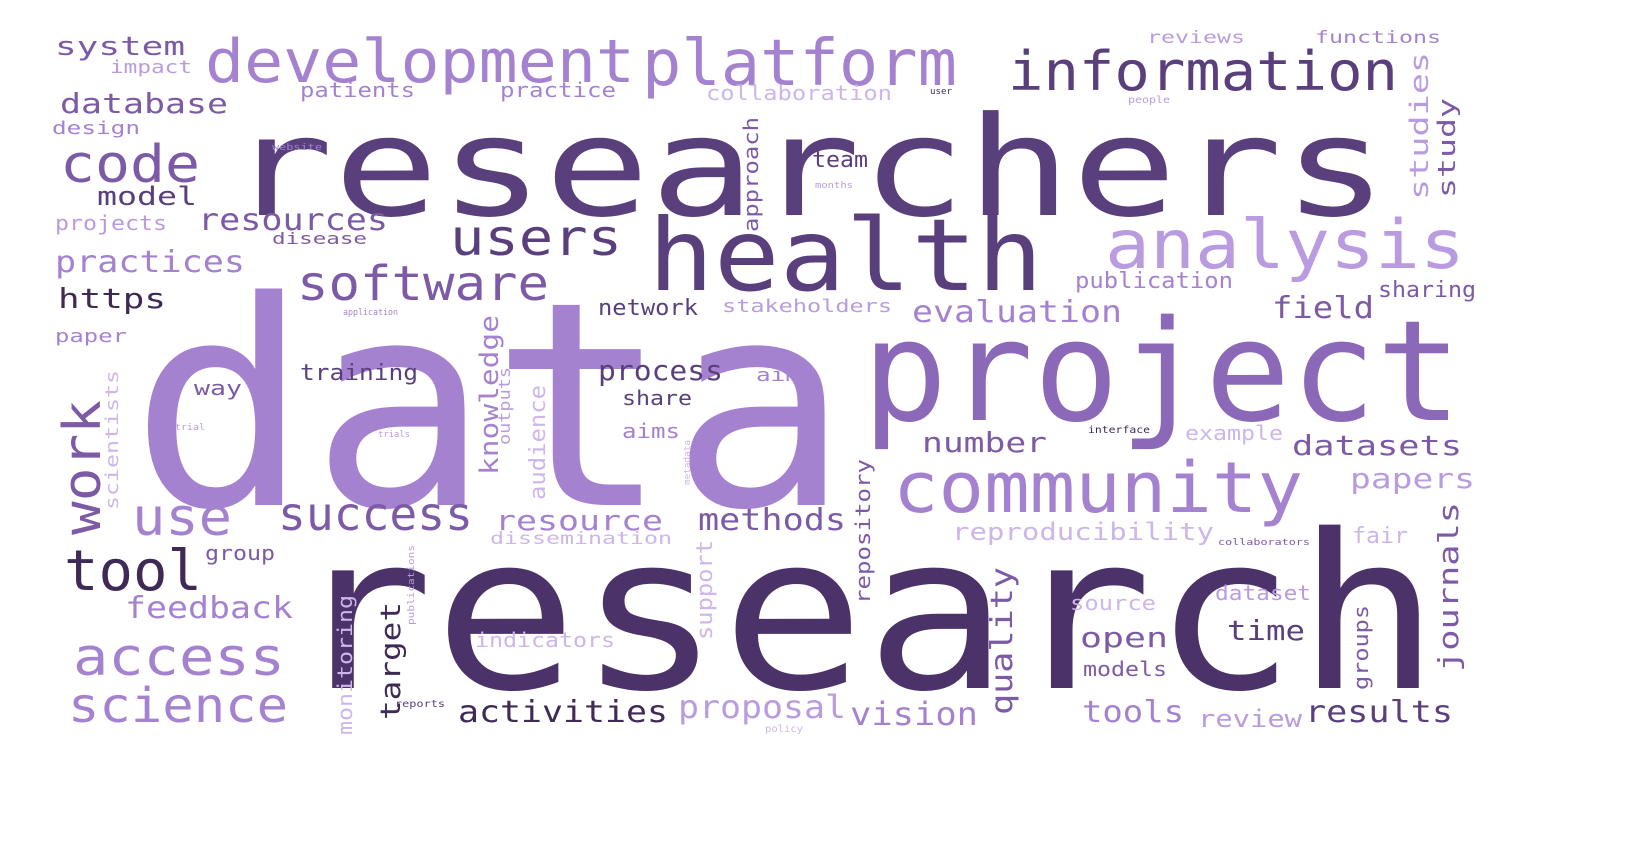 This screenshot has width=1627, height=843. What do you see at coordinates (840, 160) in the screenshot?
I see `word-team: team` at bounding box center [840, 160].